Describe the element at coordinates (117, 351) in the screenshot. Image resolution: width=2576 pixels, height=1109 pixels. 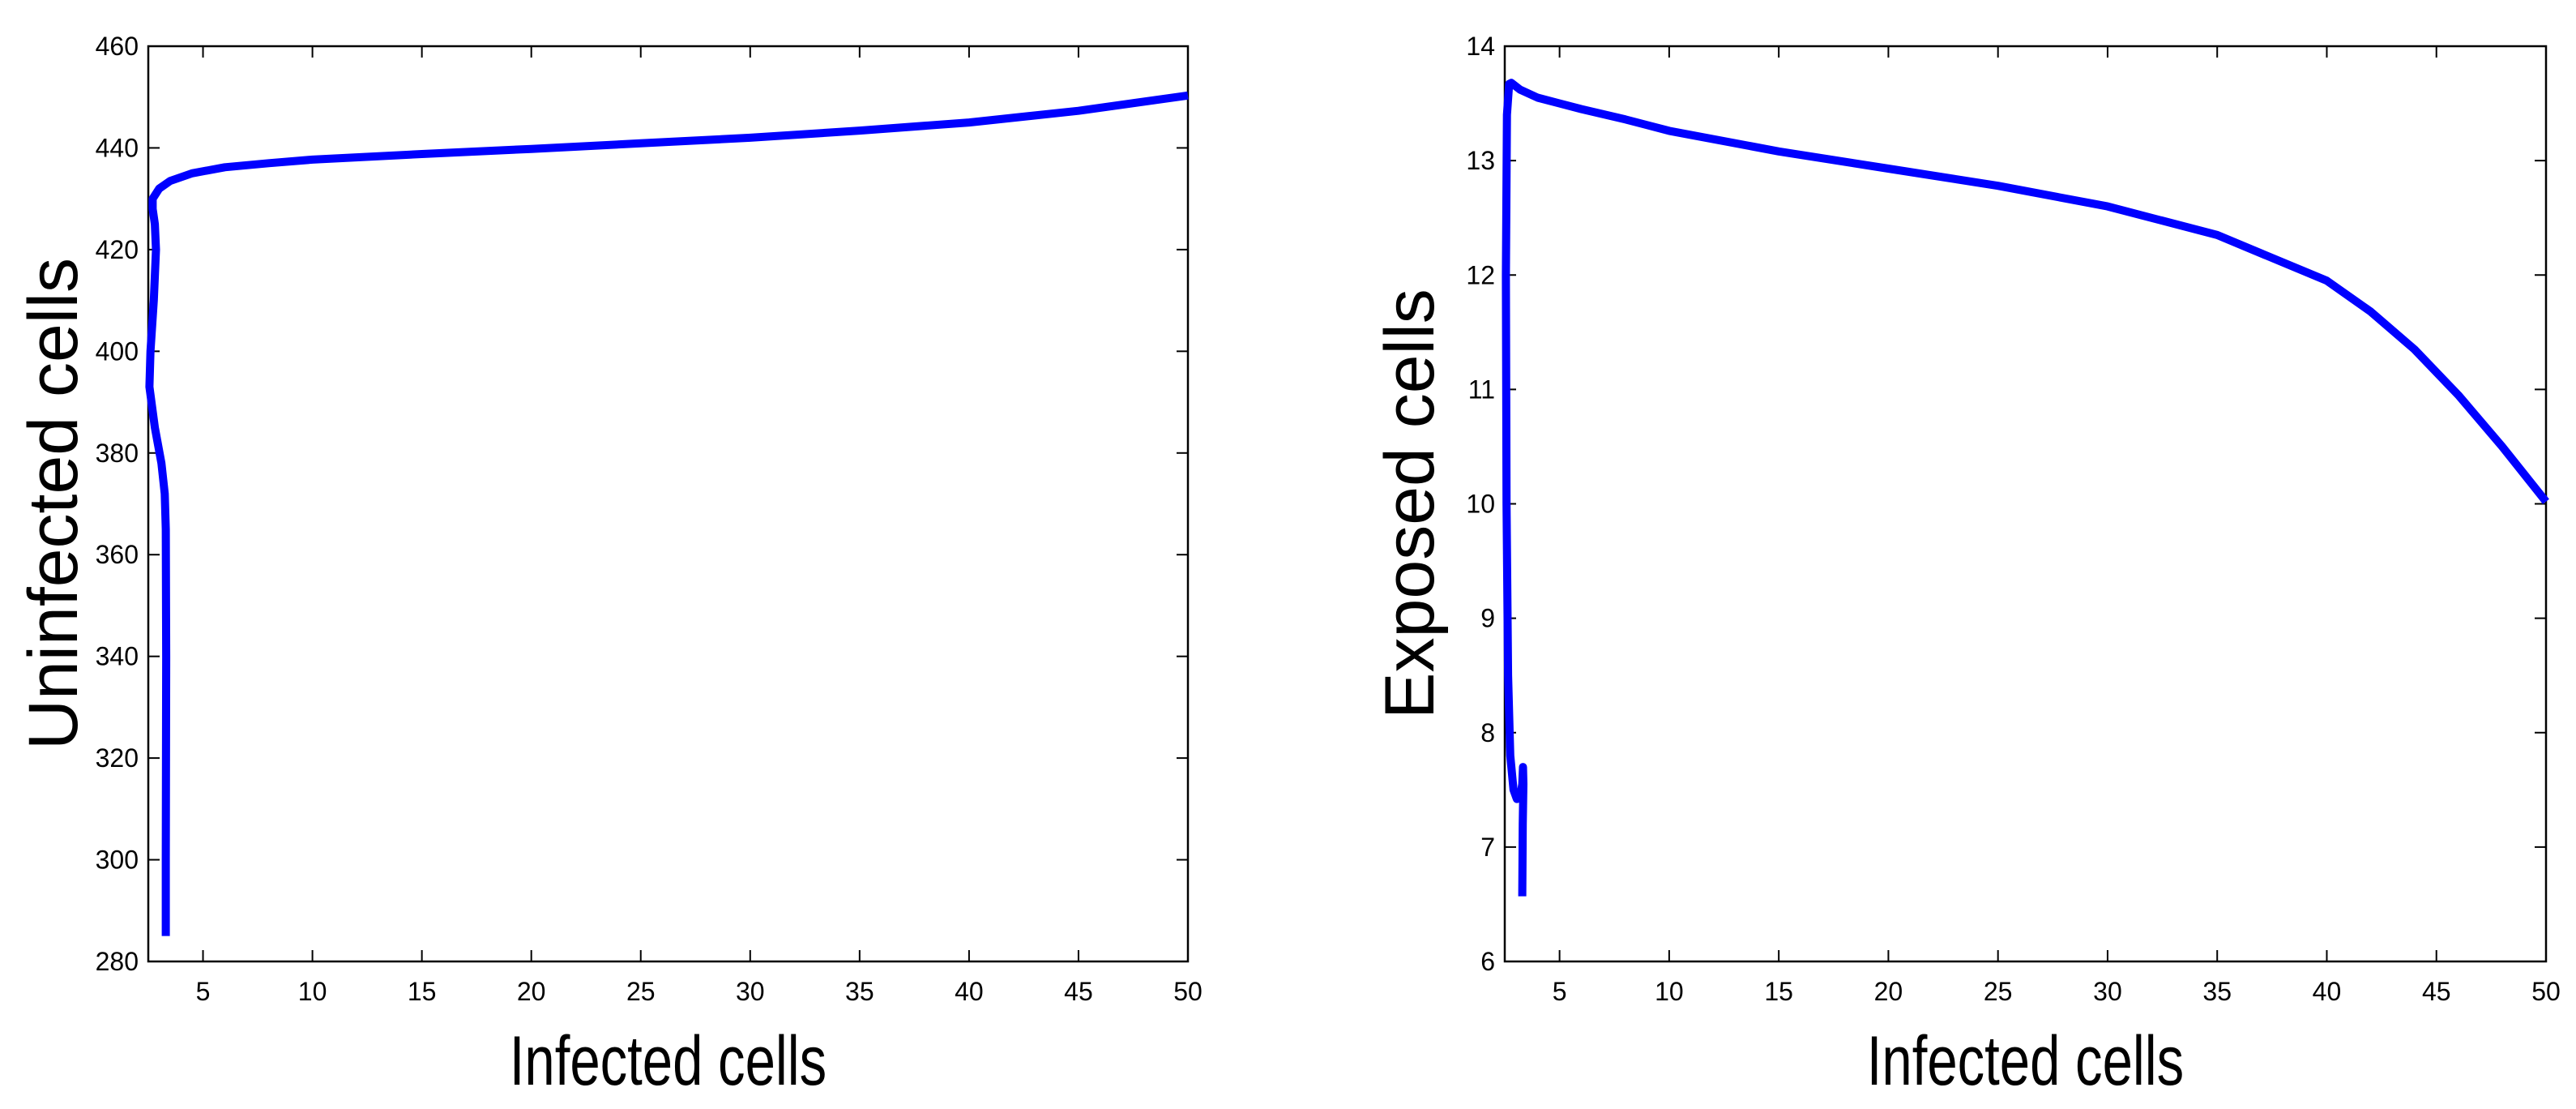
I see `y-tick-label: 400` at that location.